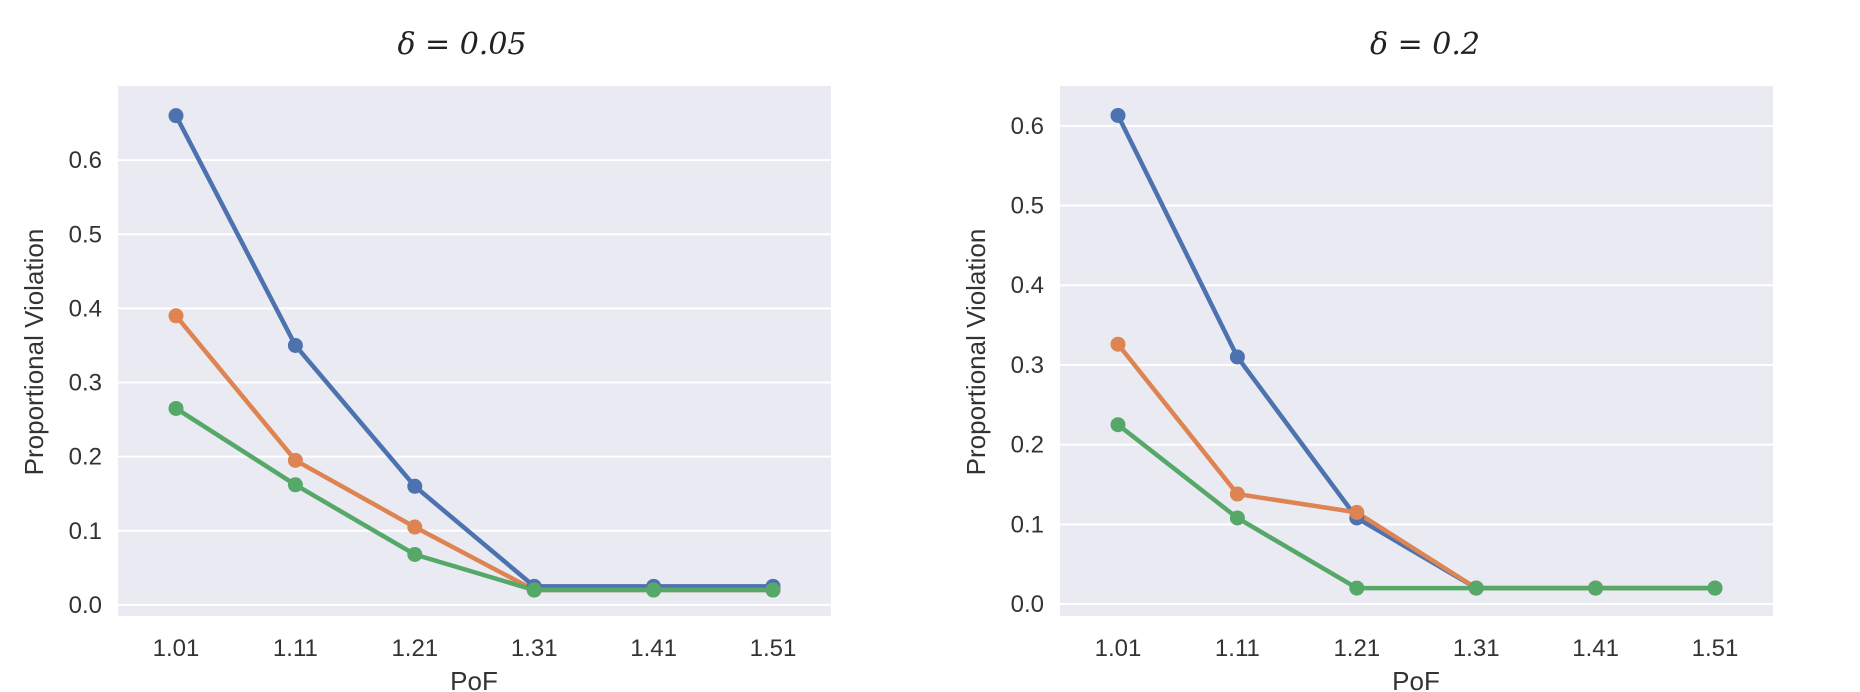 The height and width of the screenshot is (692, 1860). What do you see at coordinates (461, 44) in the screenshot?
I see `chart-title: δ = 0.05` at bounding box center [461, 44].